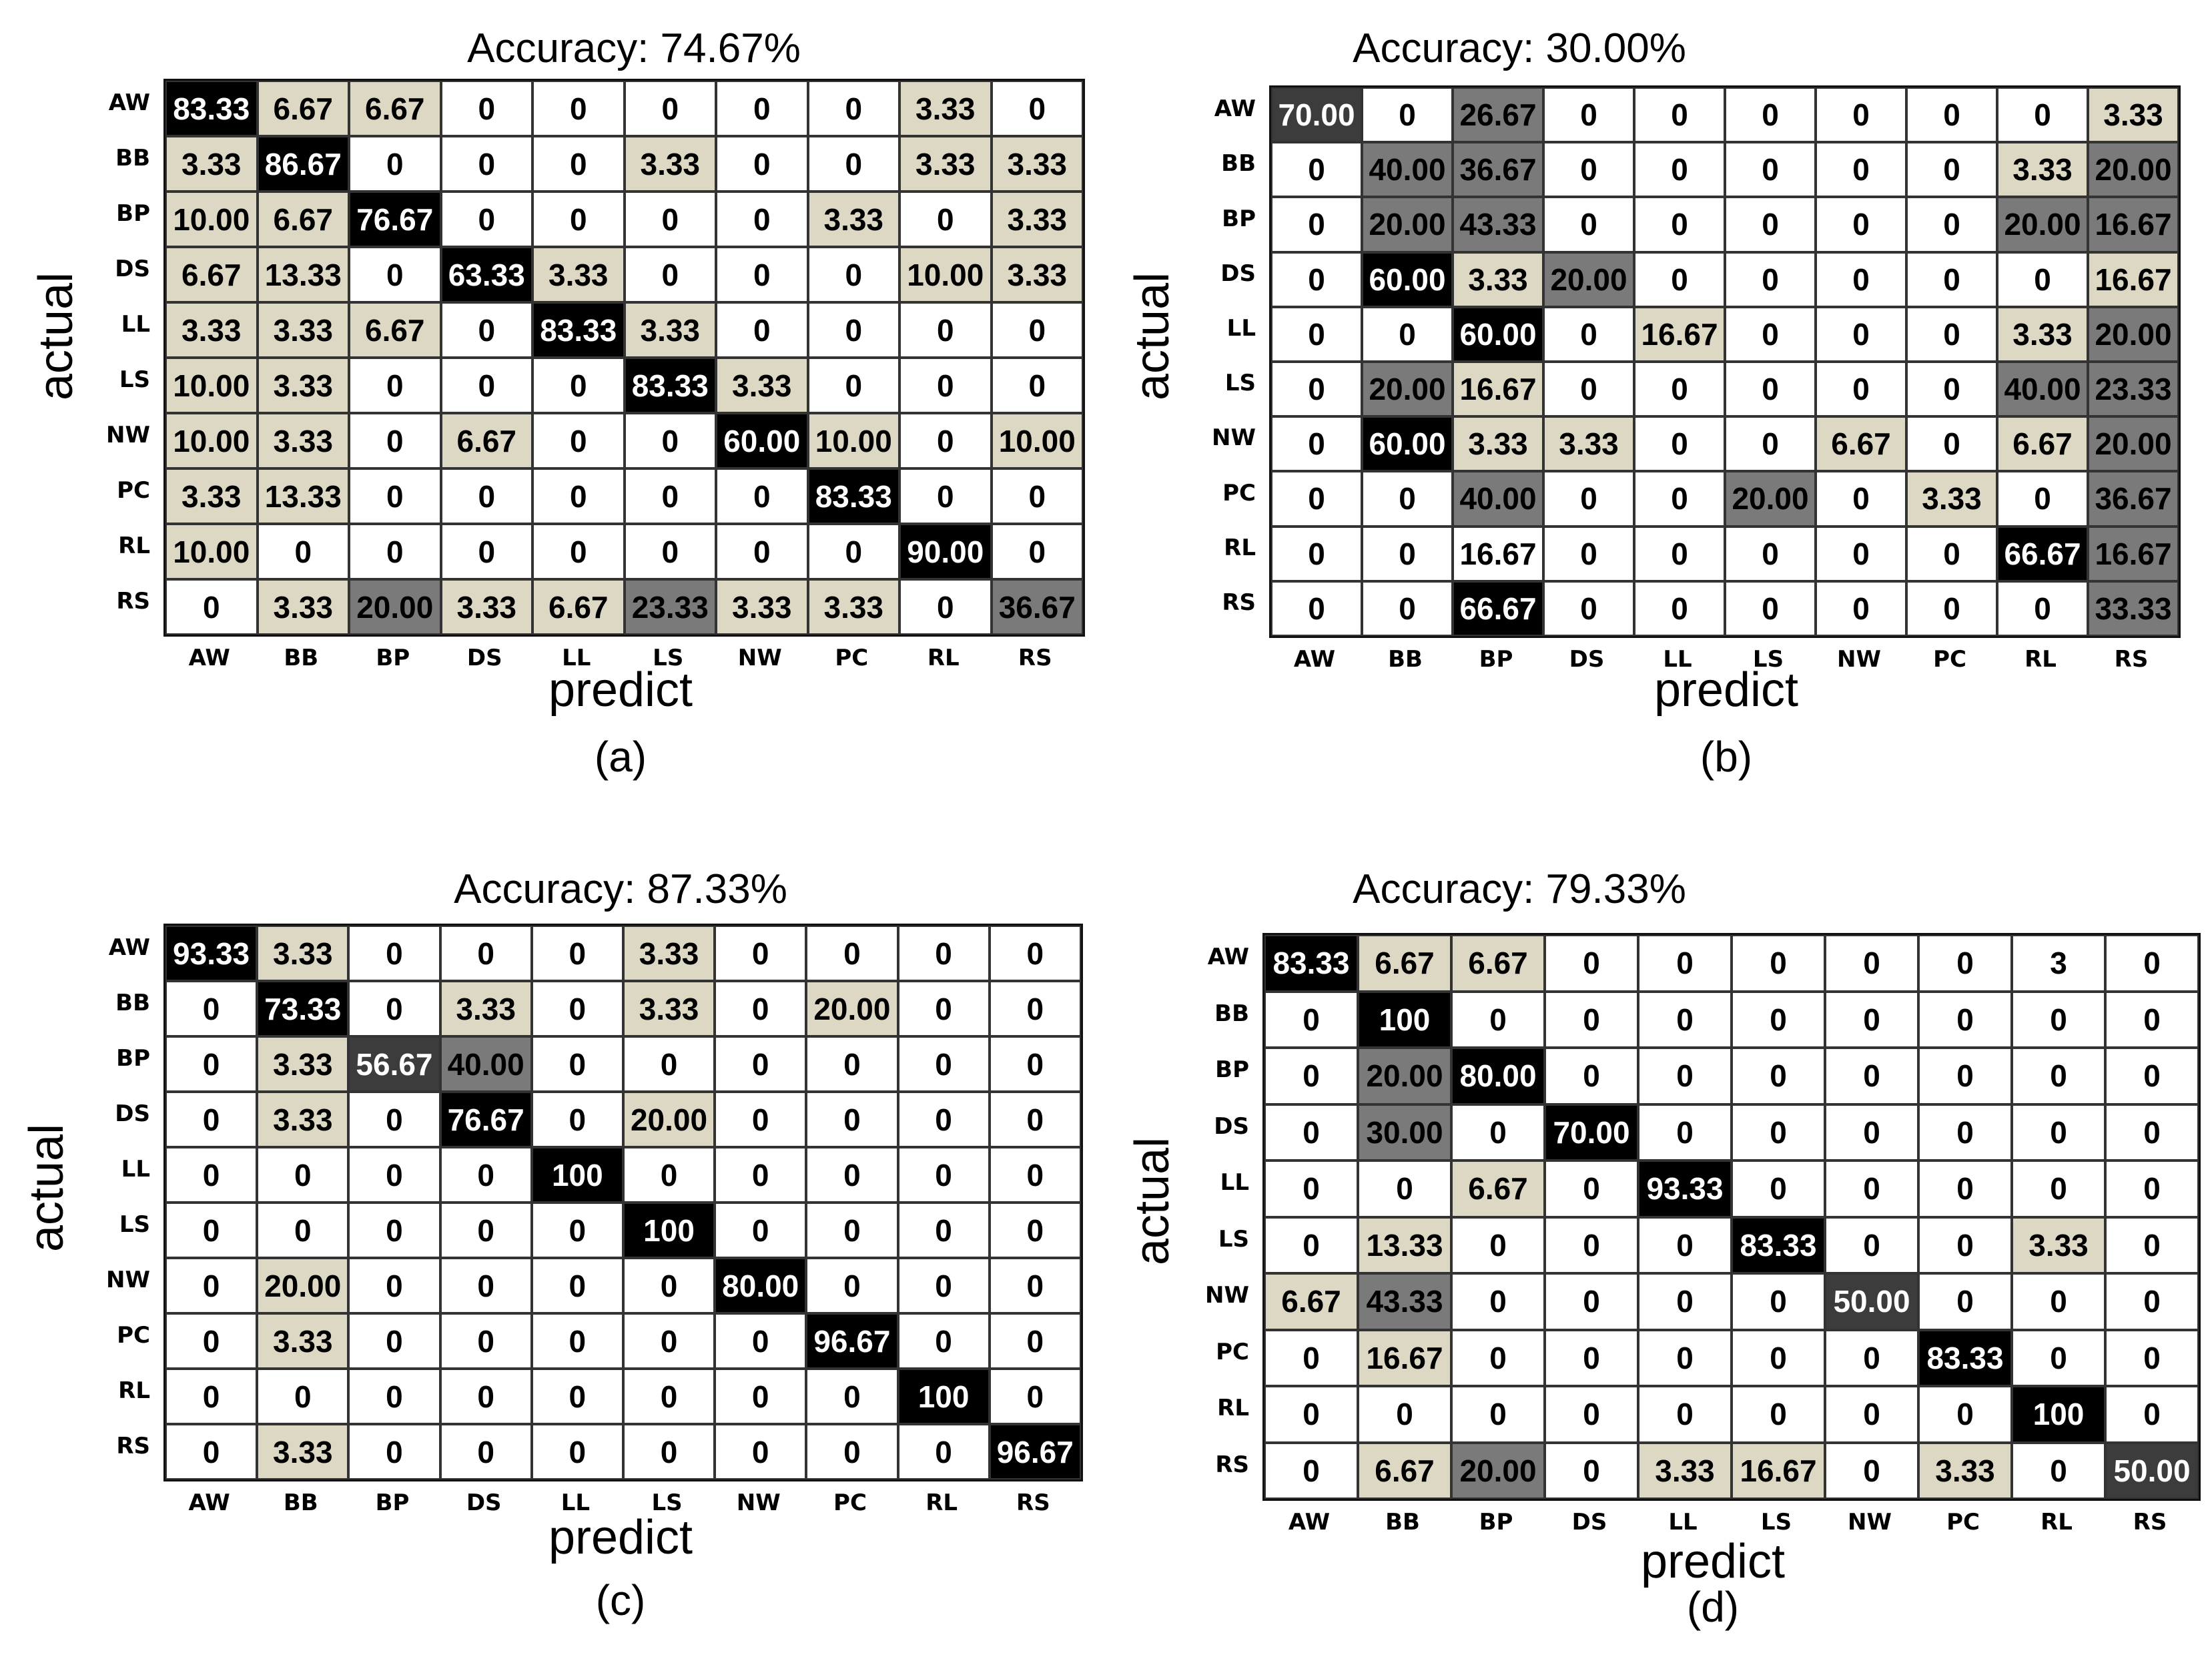  What do you see at coordinates (46, 1187) in the screenshot?
I see `y-axis-label: actual` at bounding box center [46, 1187].